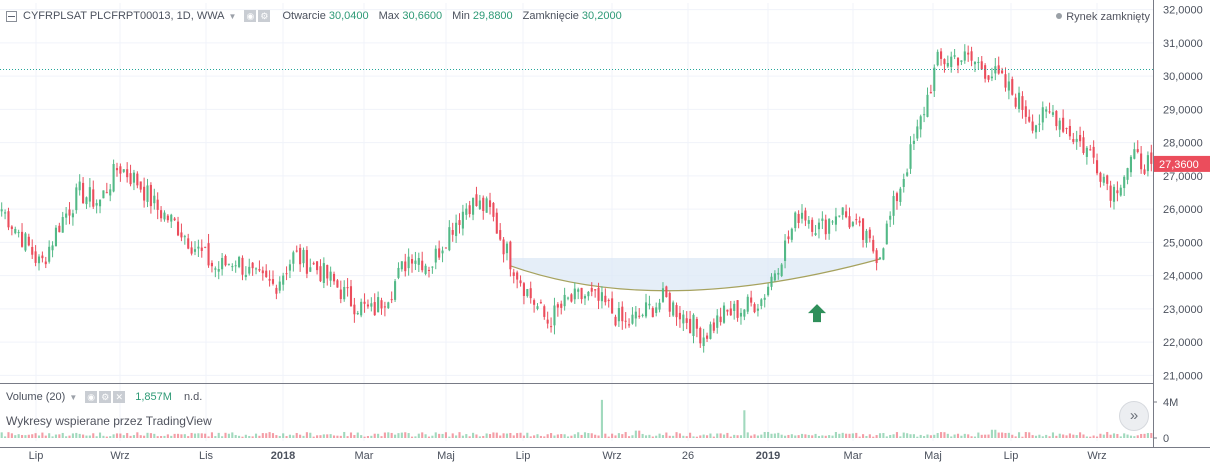 This screenshot has width=1210, height=465. What do you see at coordinates (119, 397) in the screenshot?
I see `close-icon: ✕` at bounding box center [119, 397].